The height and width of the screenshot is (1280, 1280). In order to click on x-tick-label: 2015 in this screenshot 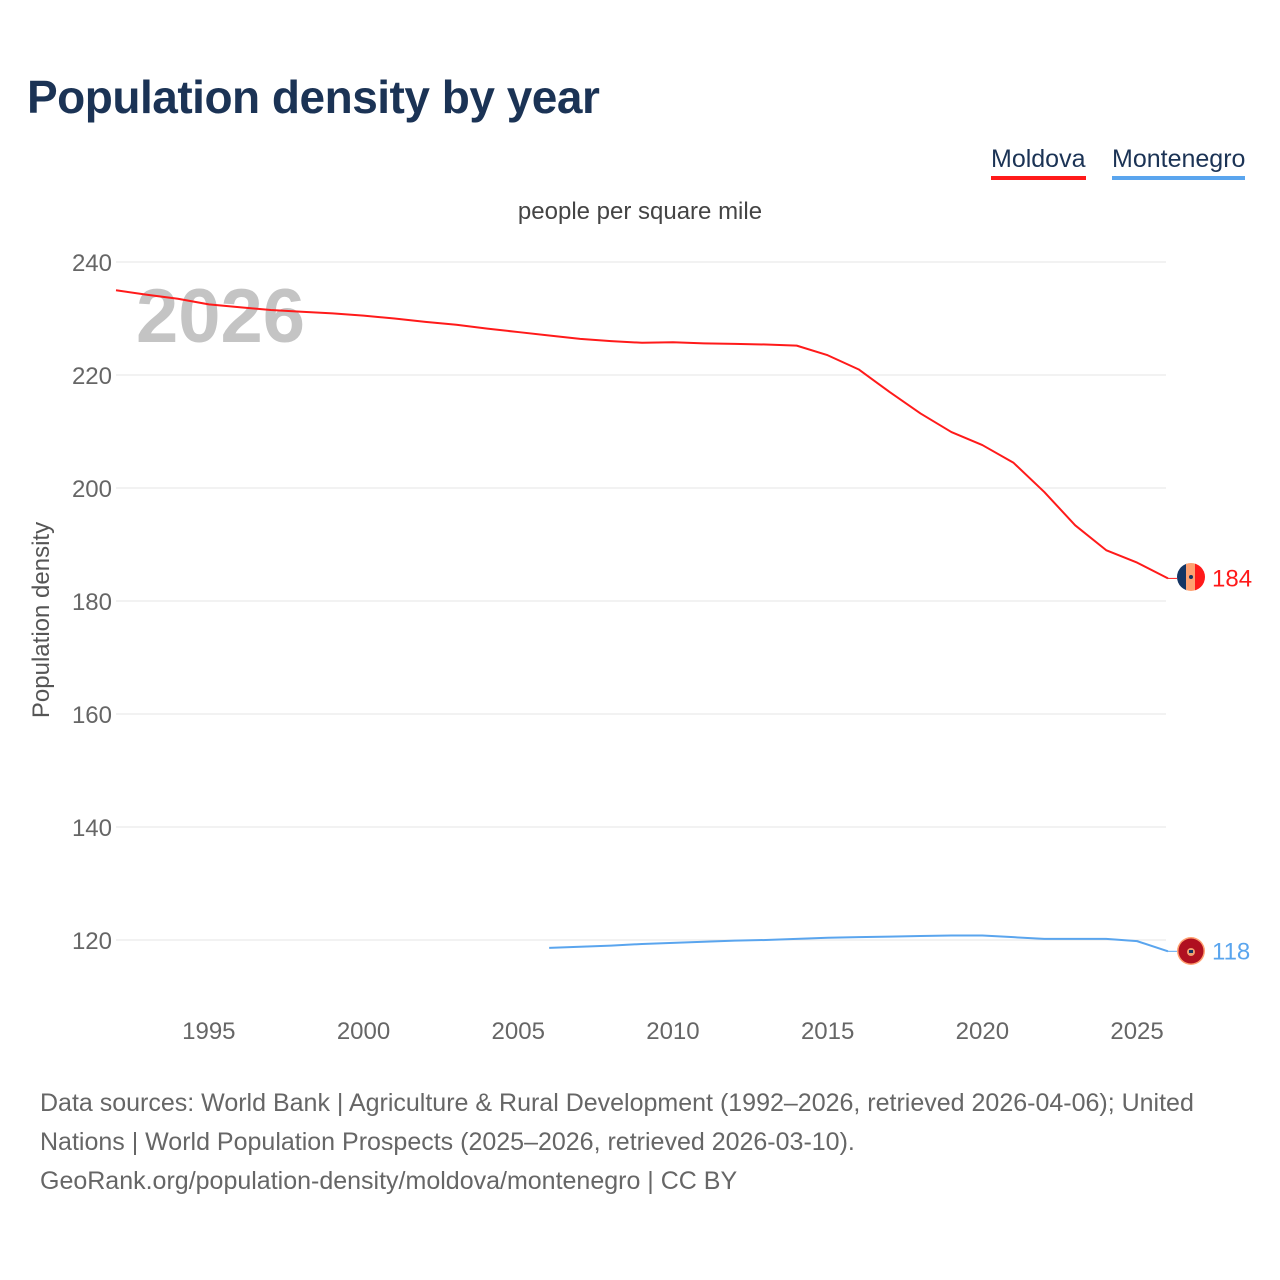, I will do `click(827, 1031)`.